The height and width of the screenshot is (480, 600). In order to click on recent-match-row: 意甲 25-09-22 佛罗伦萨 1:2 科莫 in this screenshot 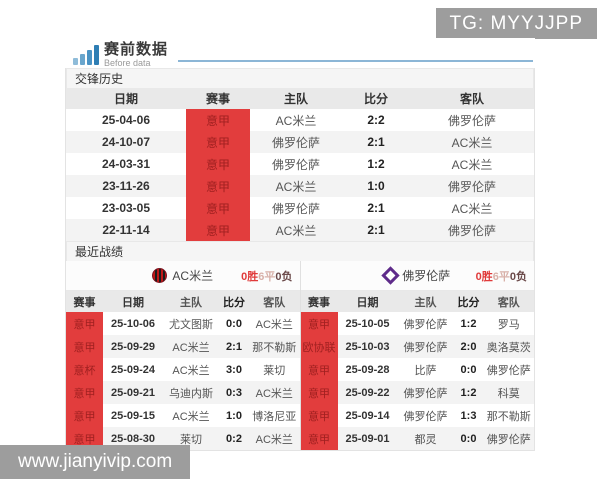, I will do `click(417, 392)`.